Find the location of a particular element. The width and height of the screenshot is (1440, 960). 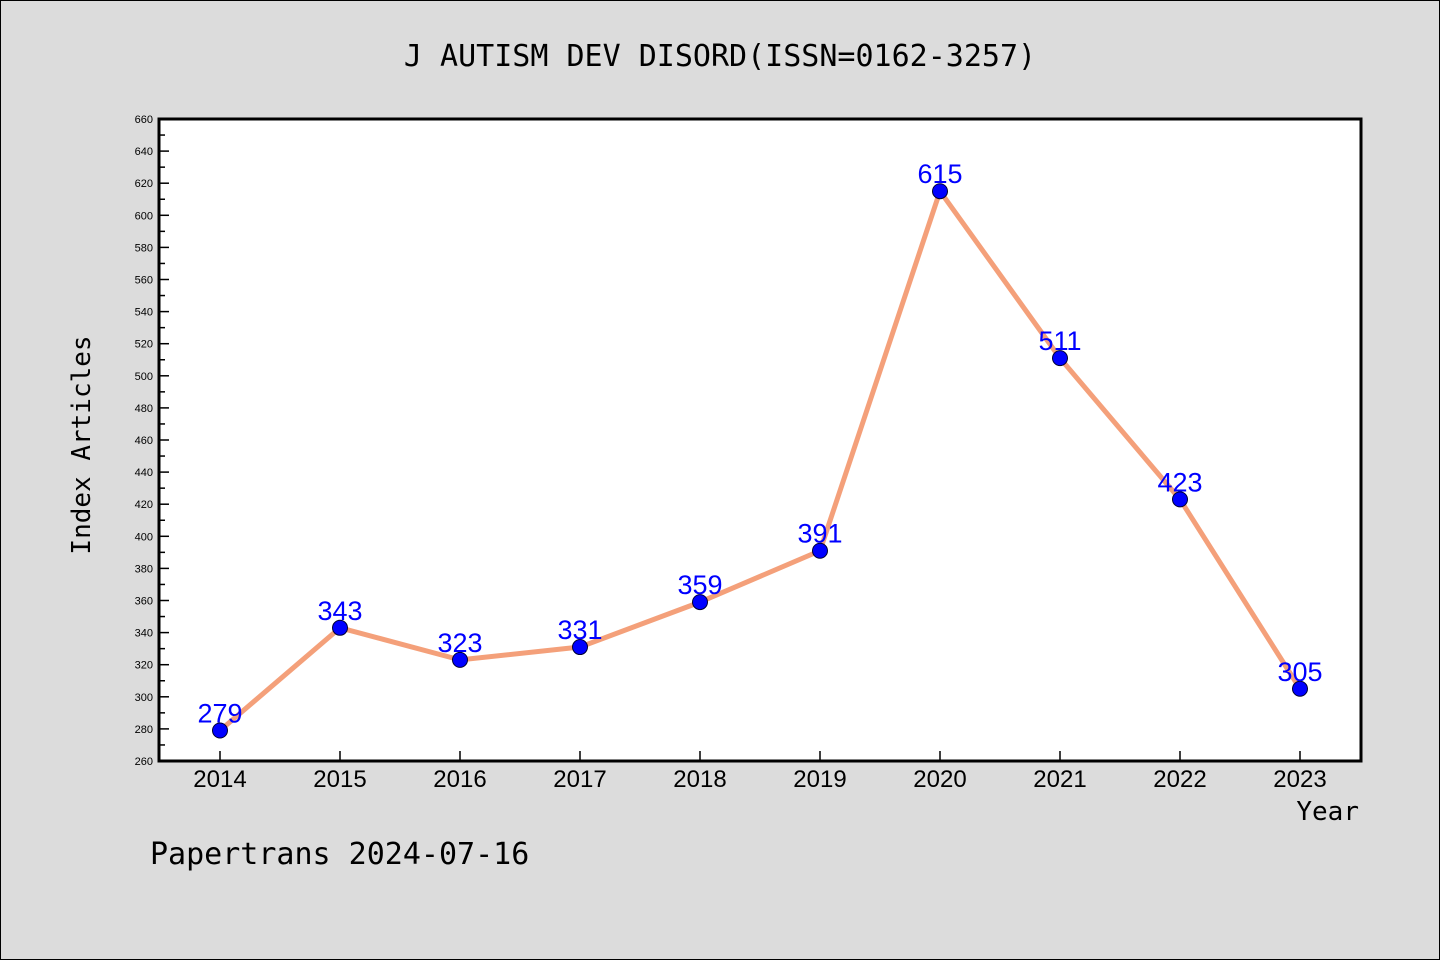

y-tick-label: 360 is located at coordinates (144, 602).